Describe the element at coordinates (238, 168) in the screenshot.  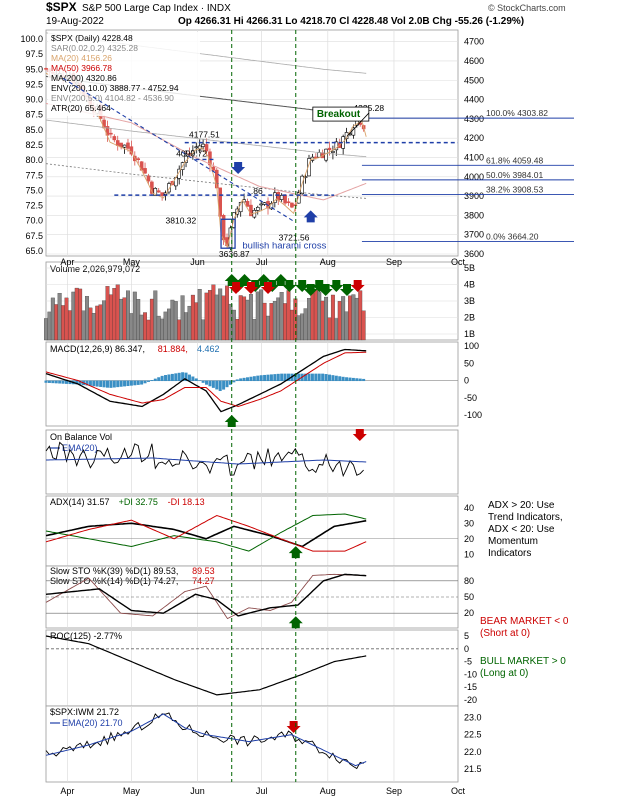
I see `price-down-arrow` at that location.